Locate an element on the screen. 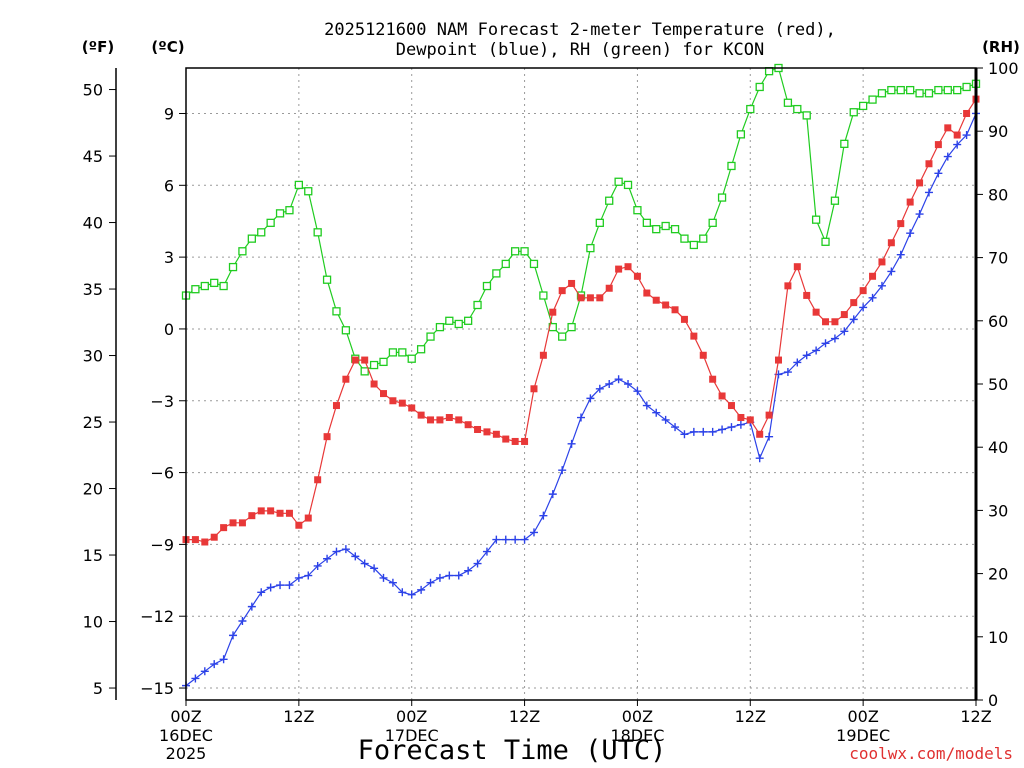 The height and width of the screenshot is (768, 1024). rh-tick-label: 40 is located at coordinates (998, 447).